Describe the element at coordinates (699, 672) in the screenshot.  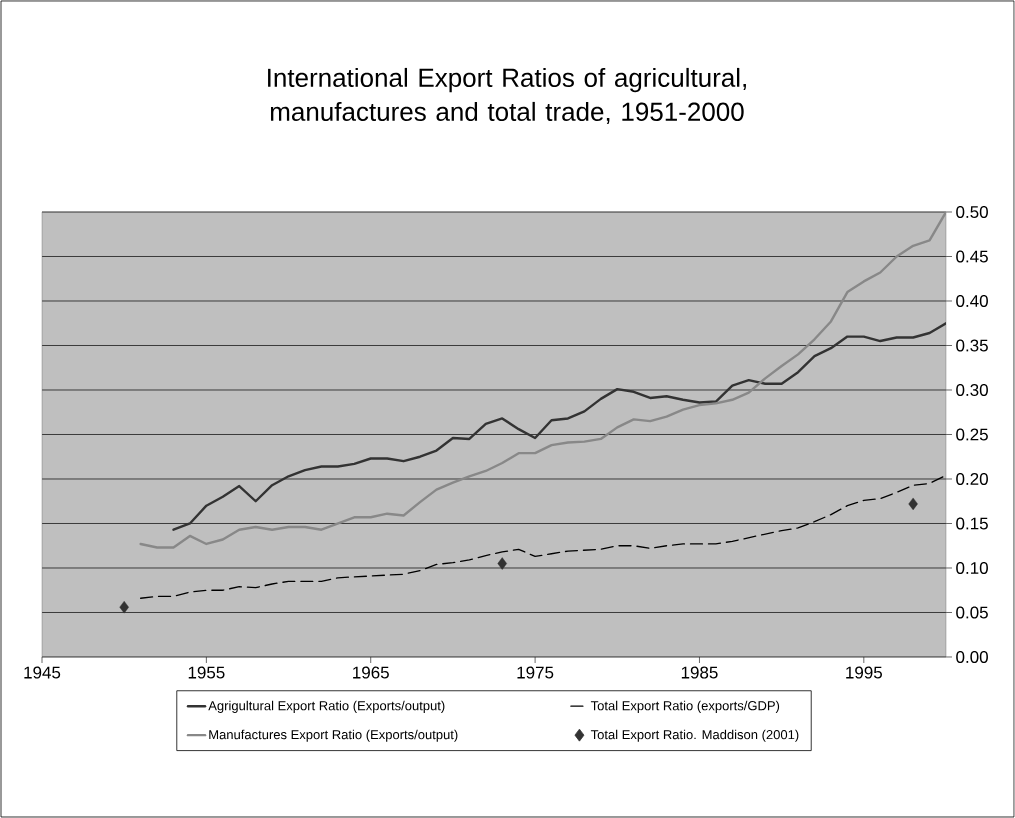
I see `x-tick-label: 1985` at that location.